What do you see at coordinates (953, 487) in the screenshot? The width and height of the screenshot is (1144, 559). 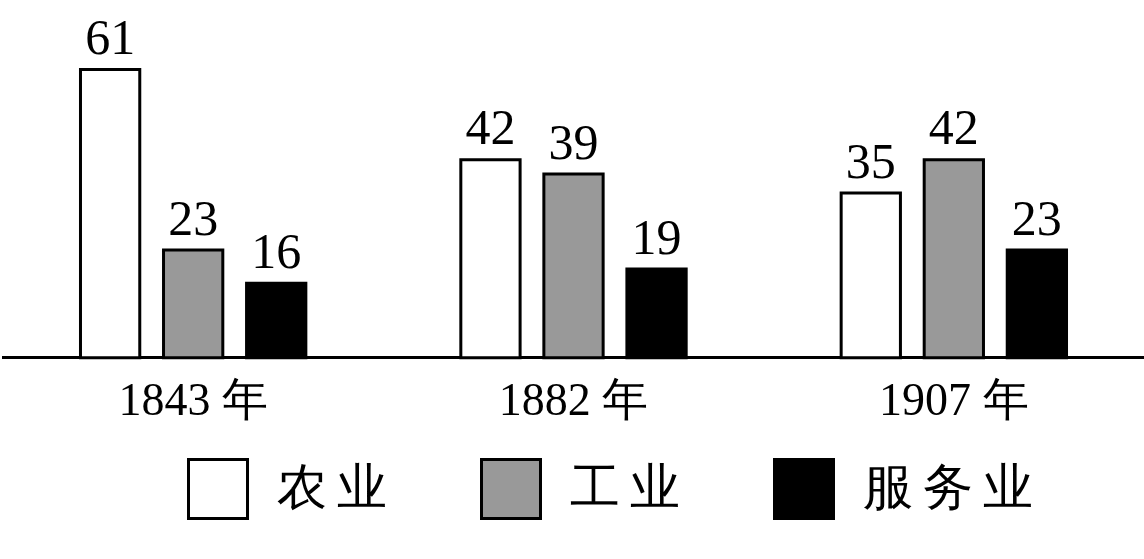 I see `legend-label: 服务业` at bounding box center [953, 487].